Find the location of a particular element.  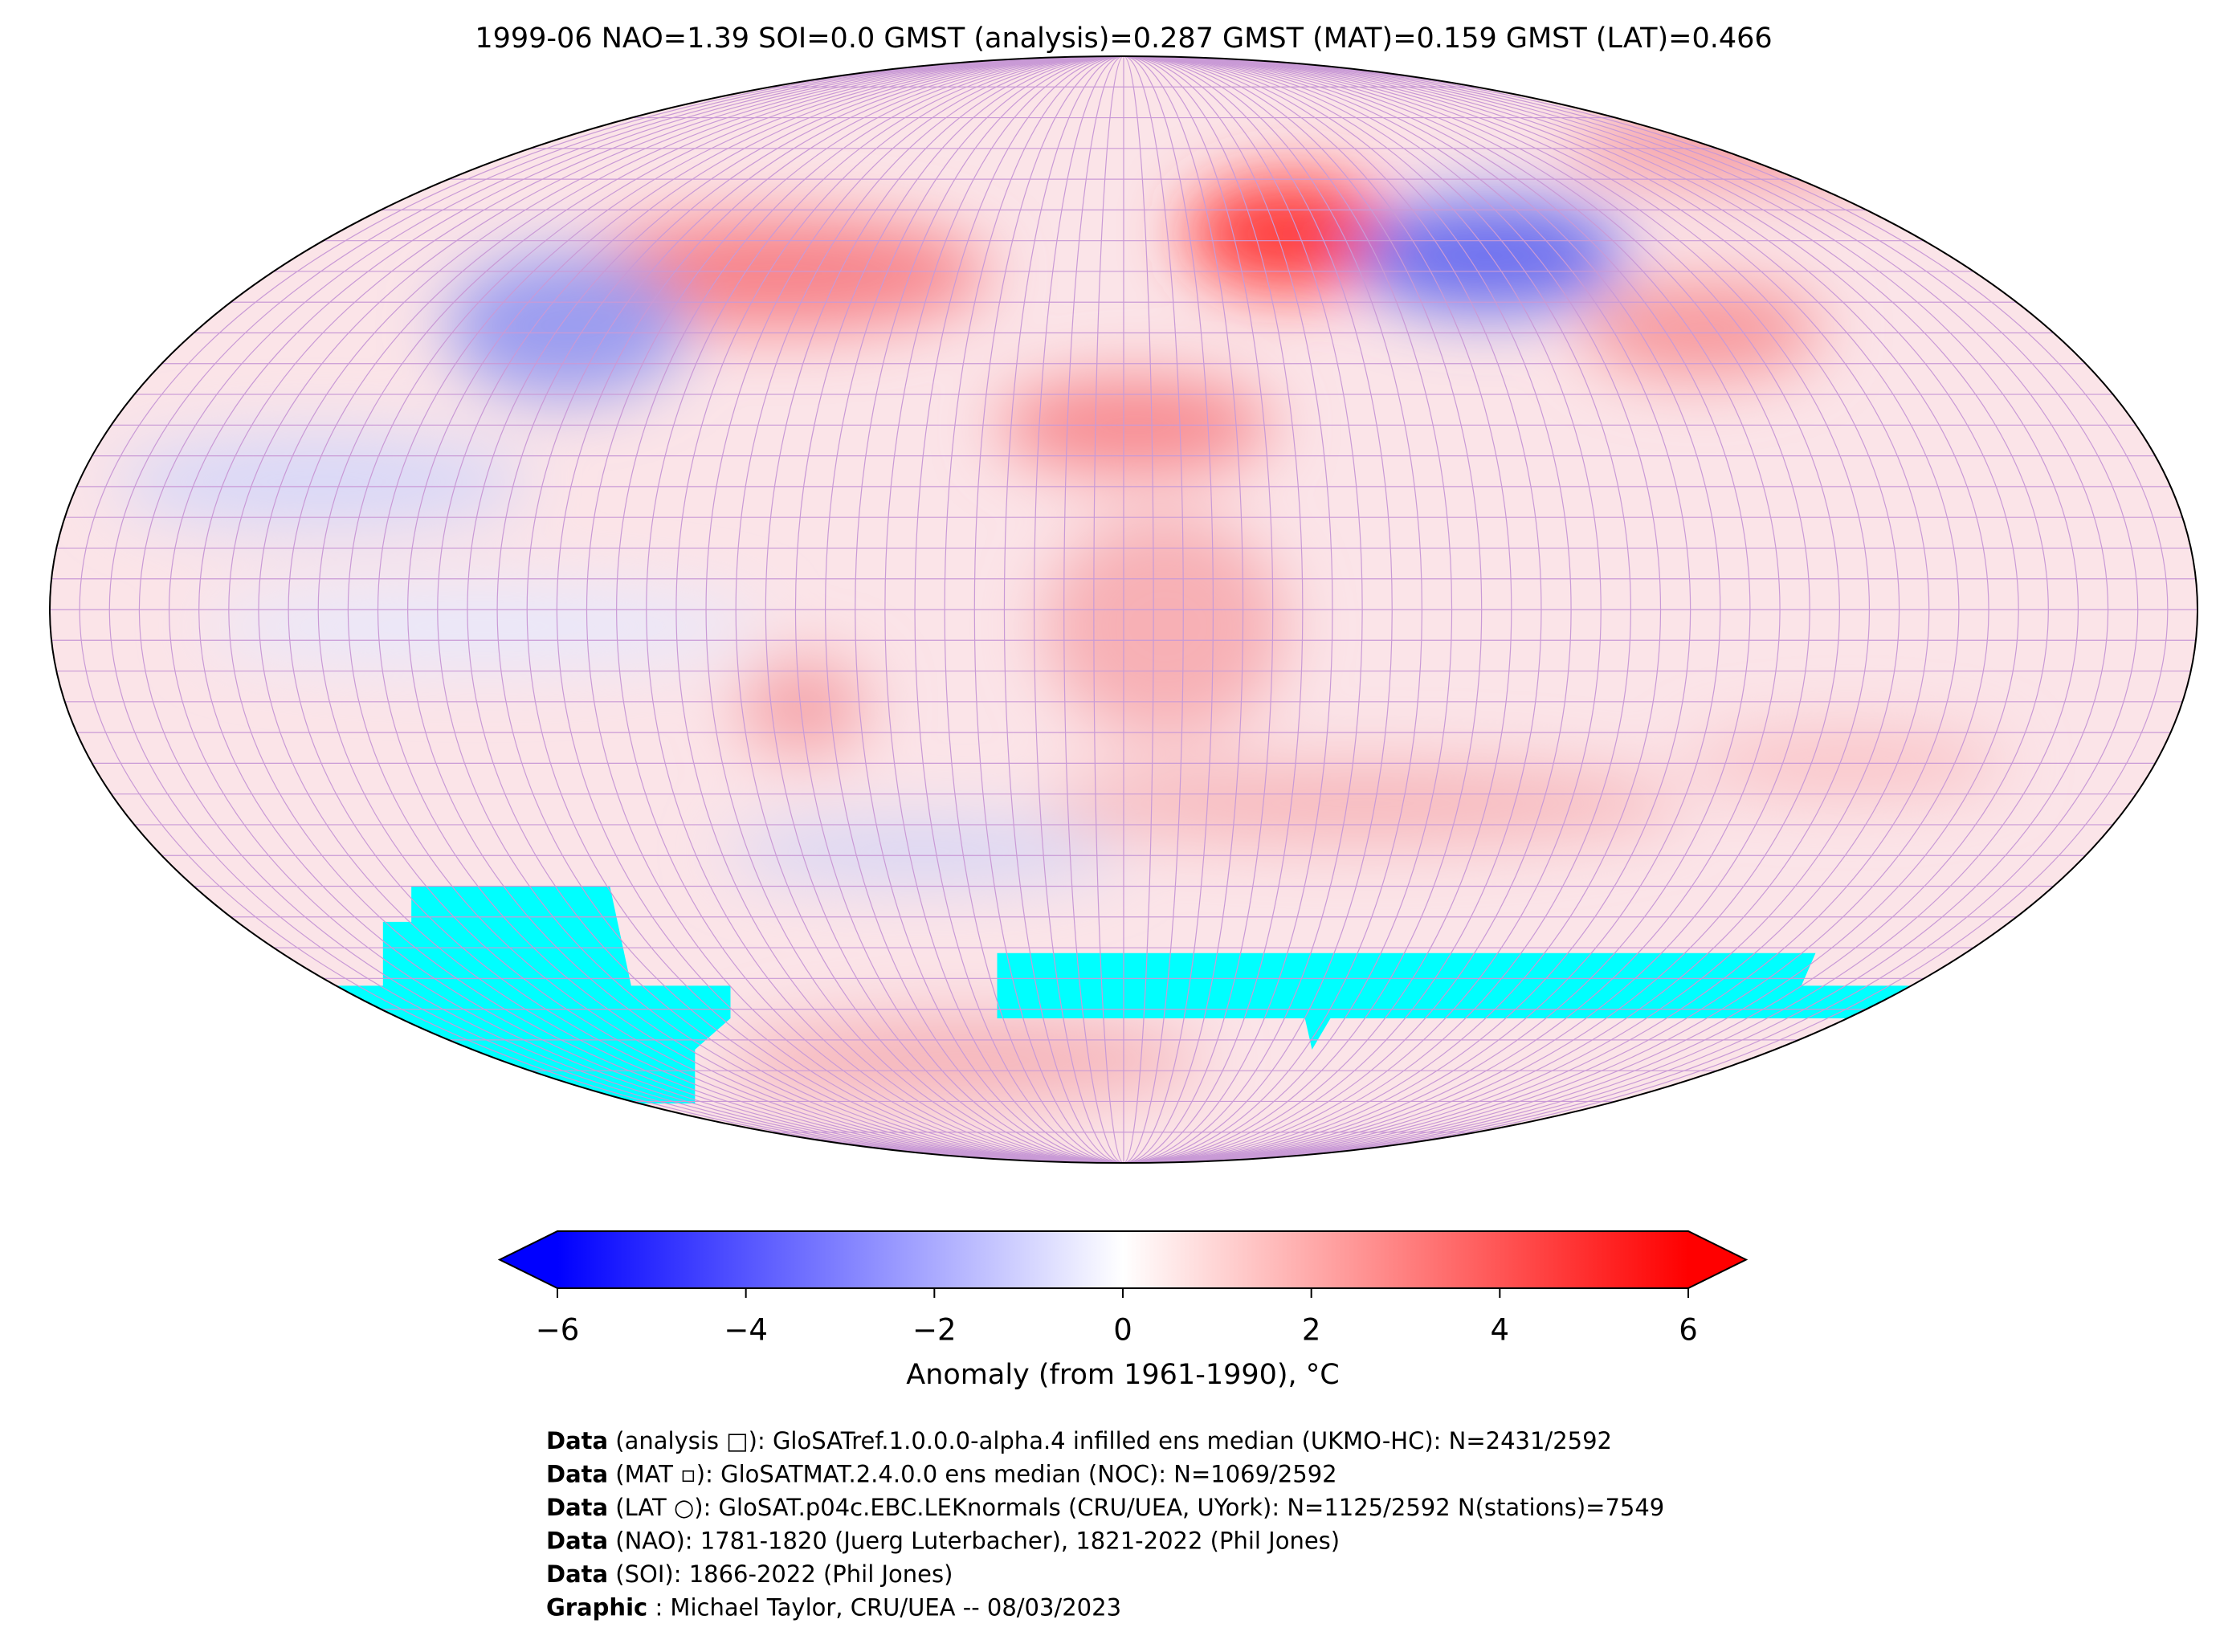

colorbar-label: Anomaly (from 1961-1990), °C is located at coordinates (1123, 1375).